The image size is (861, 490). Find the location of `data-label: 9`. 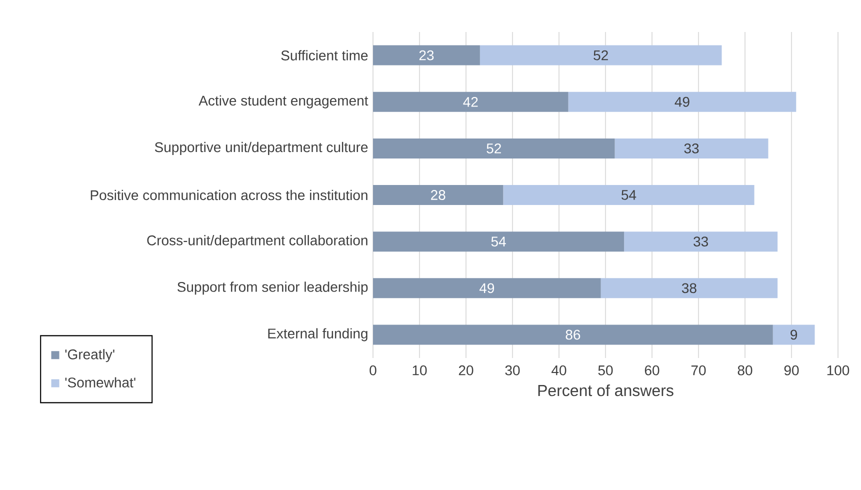

data-label: 9 is located at coordinates (794, 335).